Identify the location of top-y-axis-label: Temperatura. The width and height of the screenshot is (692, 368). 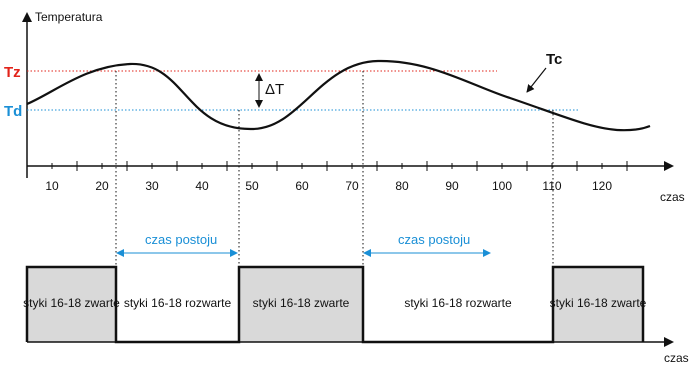
(69, 17).